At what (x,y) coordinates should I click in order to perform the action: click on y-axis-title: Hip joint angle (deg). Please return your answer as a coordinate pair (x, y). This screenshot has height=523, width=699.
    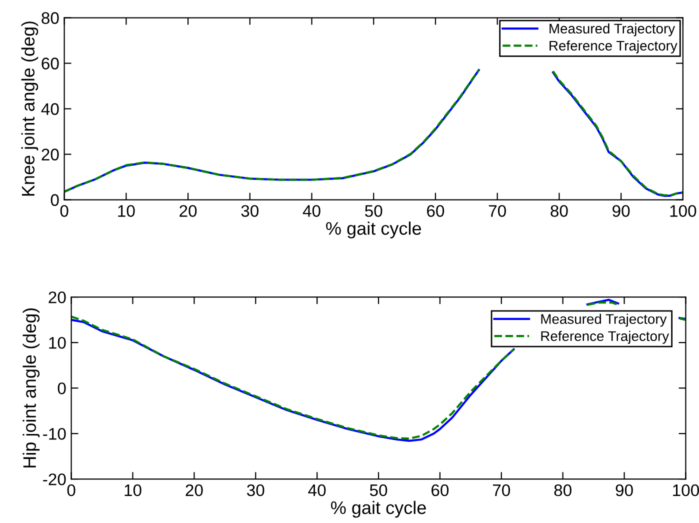
    Looking at the image, I should click on (31, 388).